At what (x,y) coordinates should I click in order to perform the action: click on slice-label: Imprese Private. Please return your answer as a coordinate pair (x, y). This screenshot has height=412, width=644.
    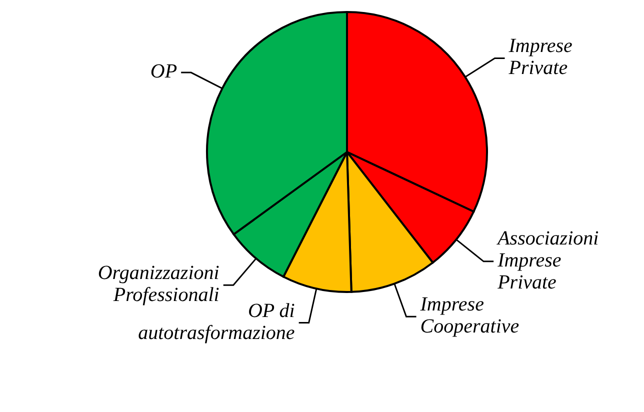
    Looking at the image, I should click on (540, 56).